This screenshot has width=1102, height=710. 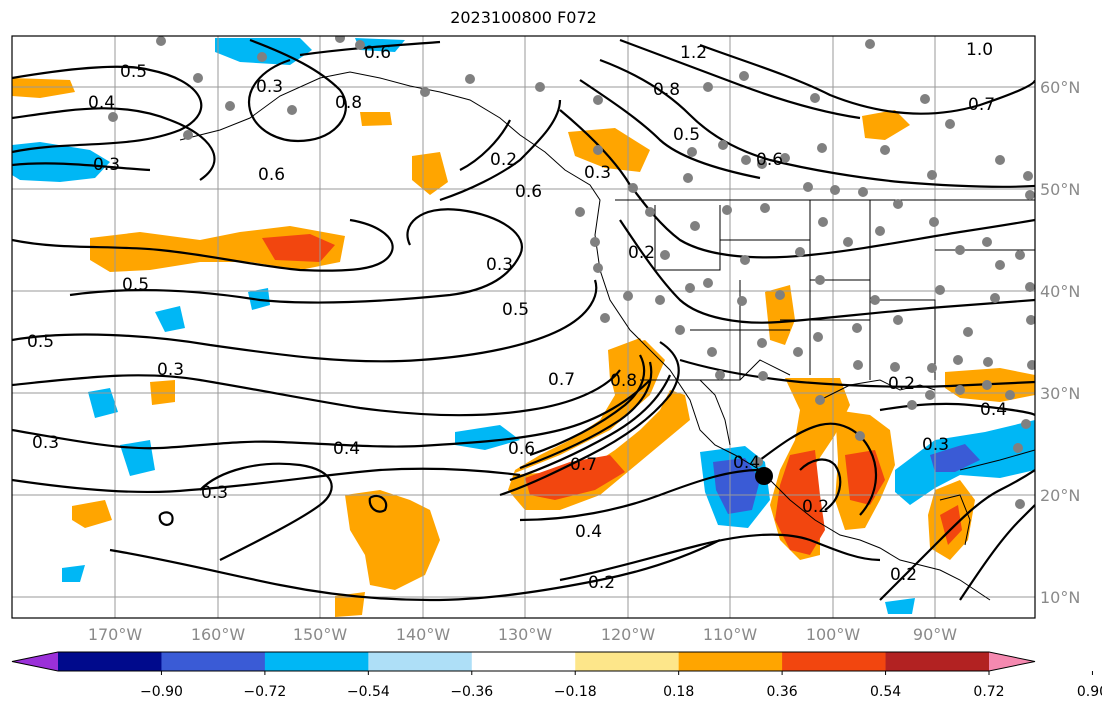 I want to click on colorbar-tick-label: 0.54, so click(x=885, y=692).